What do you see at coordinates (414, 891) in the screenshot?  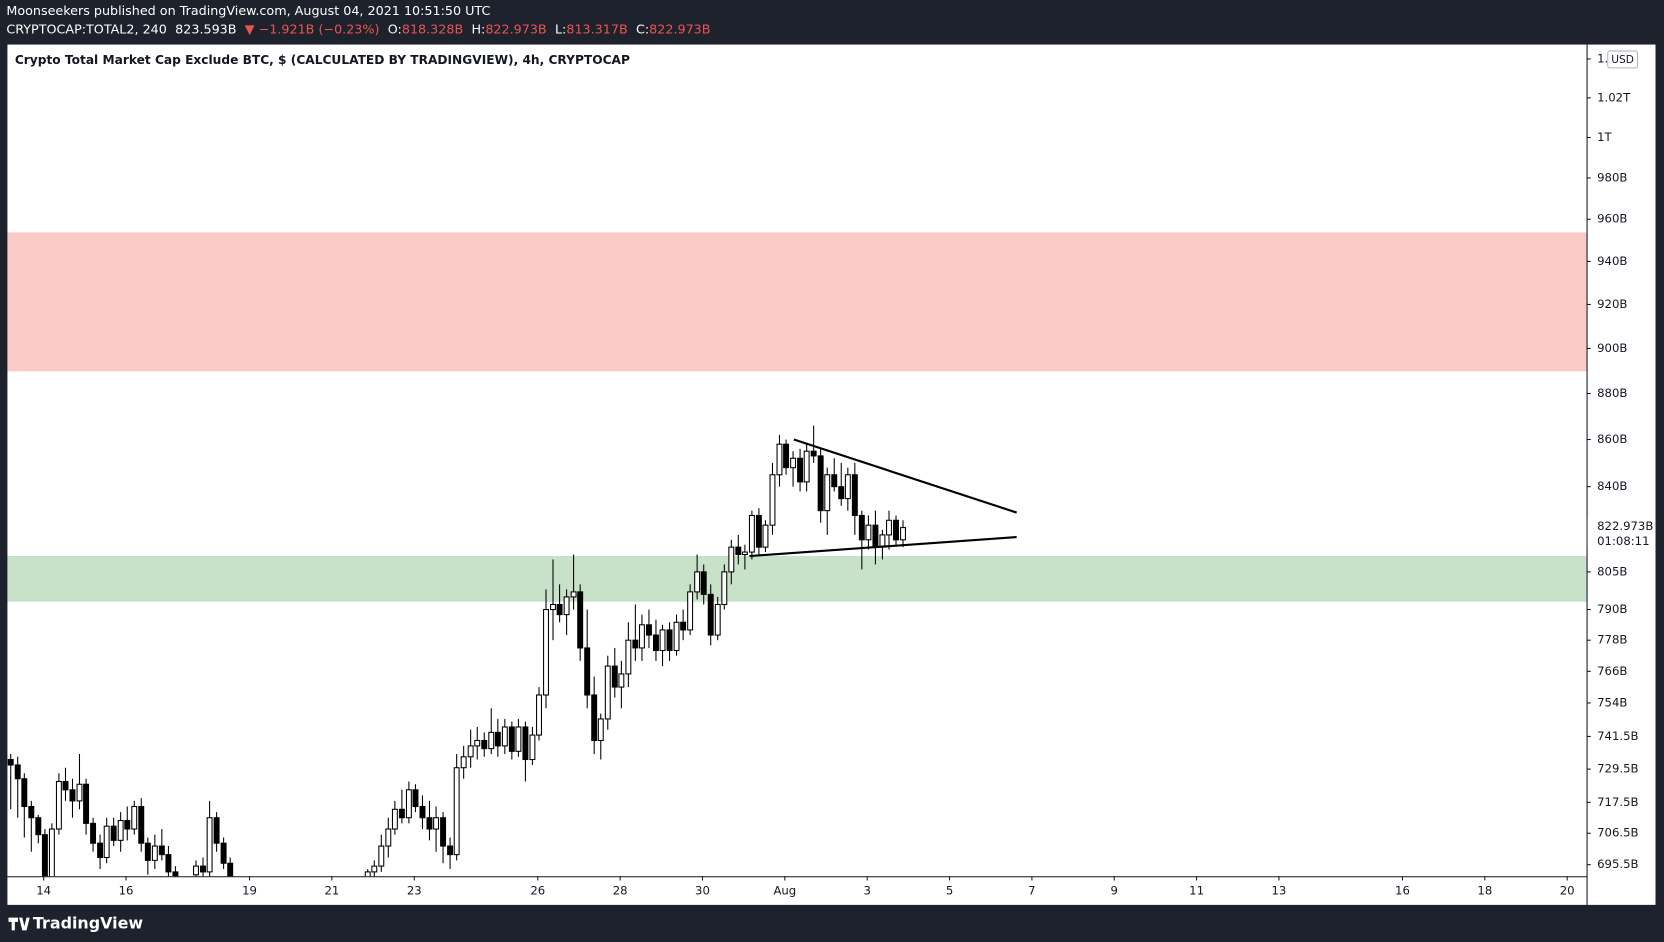 I see `x-tick-label: 23` at bounding box center [414, 891].